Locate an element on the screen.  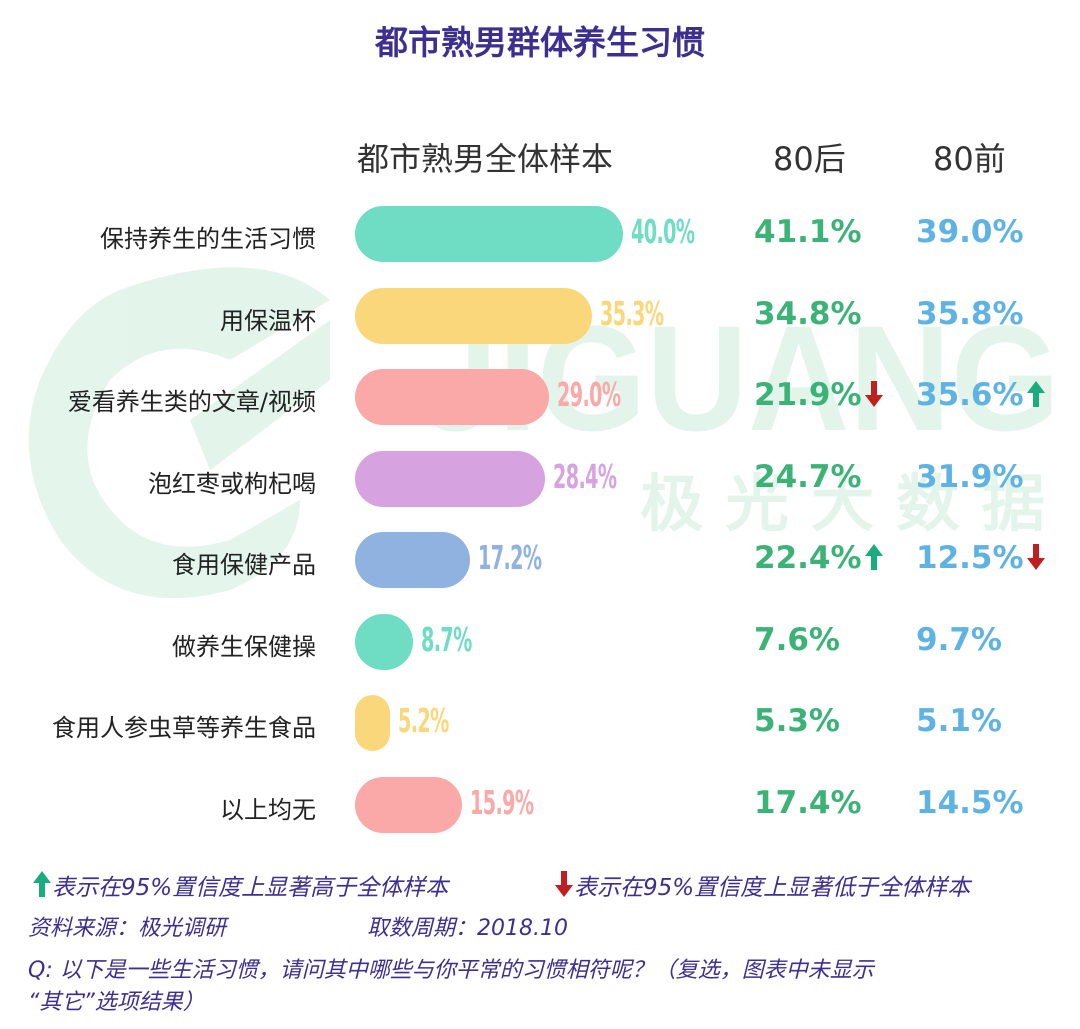
value-g80q: 31.9% is located at coordinates (970, 477).